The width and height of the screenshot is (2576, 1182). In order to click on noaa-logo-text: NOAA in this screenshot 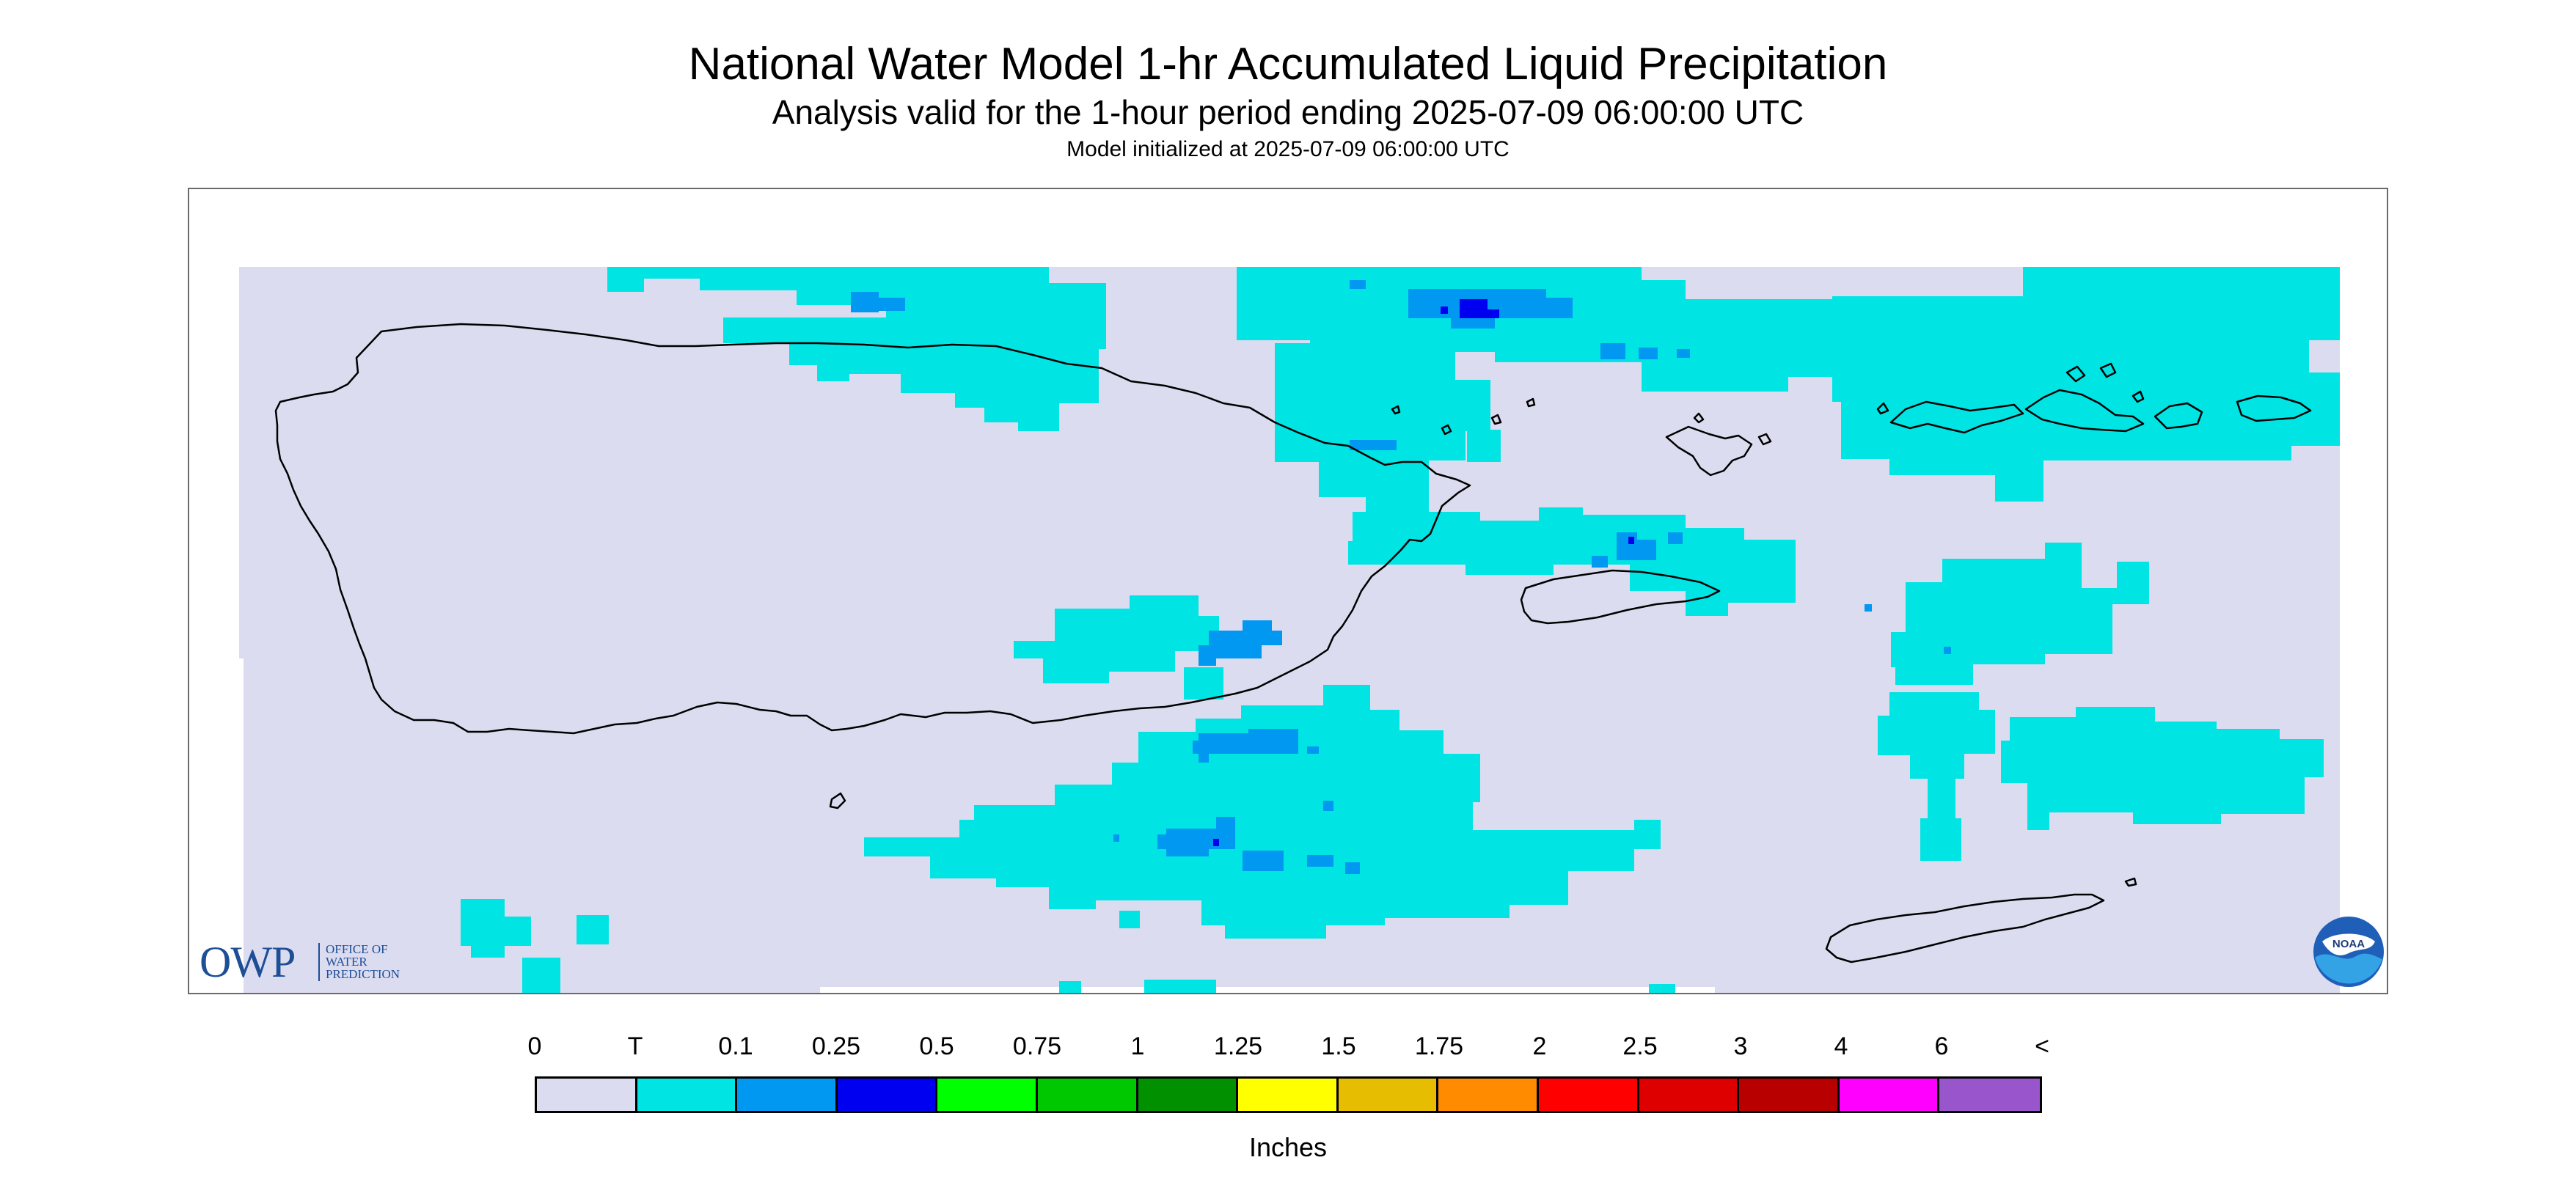, I will do `click(2348, 944)`.